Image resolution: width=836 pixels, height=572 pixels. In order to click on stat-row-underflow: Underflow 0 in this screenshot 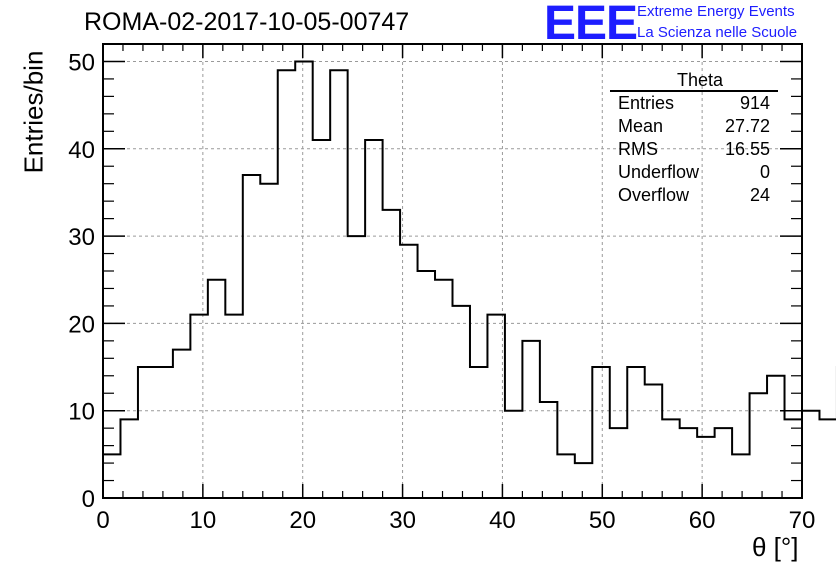, I will do `click(694, 172)`.